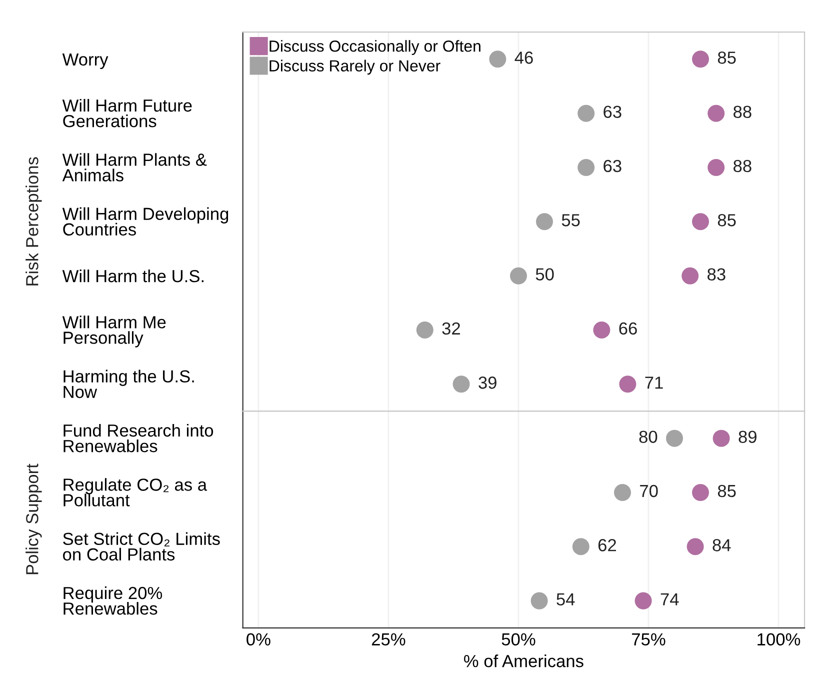  I want to click on y-tick-label: Will Harm Developing Countries, so click(145, 221).